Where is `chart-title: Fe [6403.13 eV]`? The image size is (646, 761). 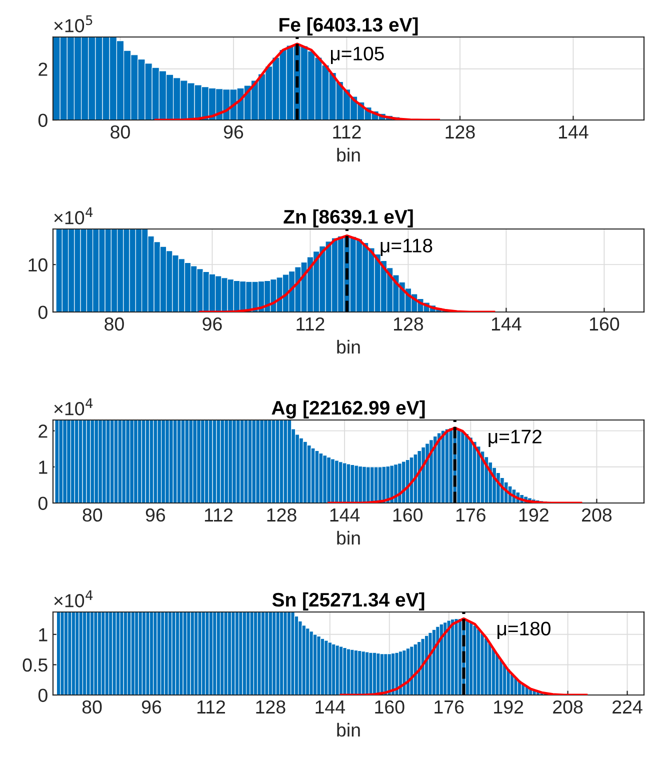
chart-title: Fe [6403.13 eV] is located at coordinates (349, 26).